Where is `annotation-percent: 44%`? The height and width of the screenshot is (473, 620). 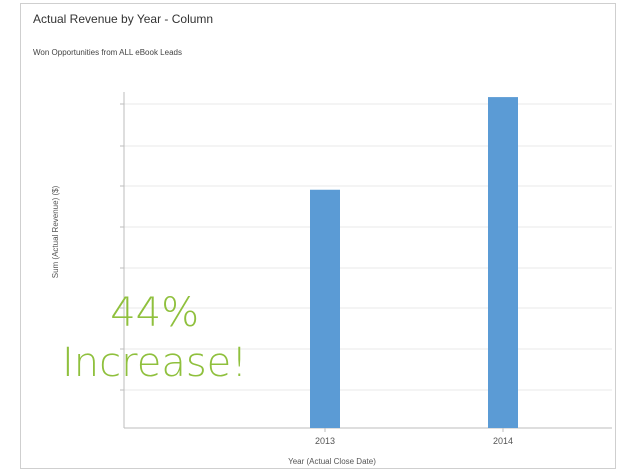
annotation-percent: 44% is located at coordinates (155, 313).